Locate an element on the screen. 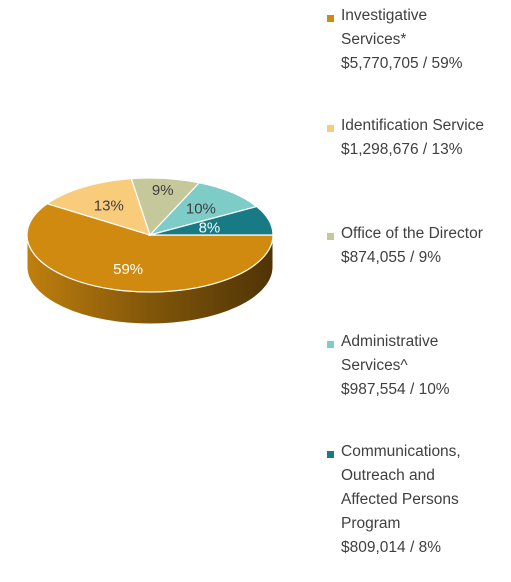  legend-entry-identification: Identification Service $1,298,676 / 13% is located at coordinates (419, 138).